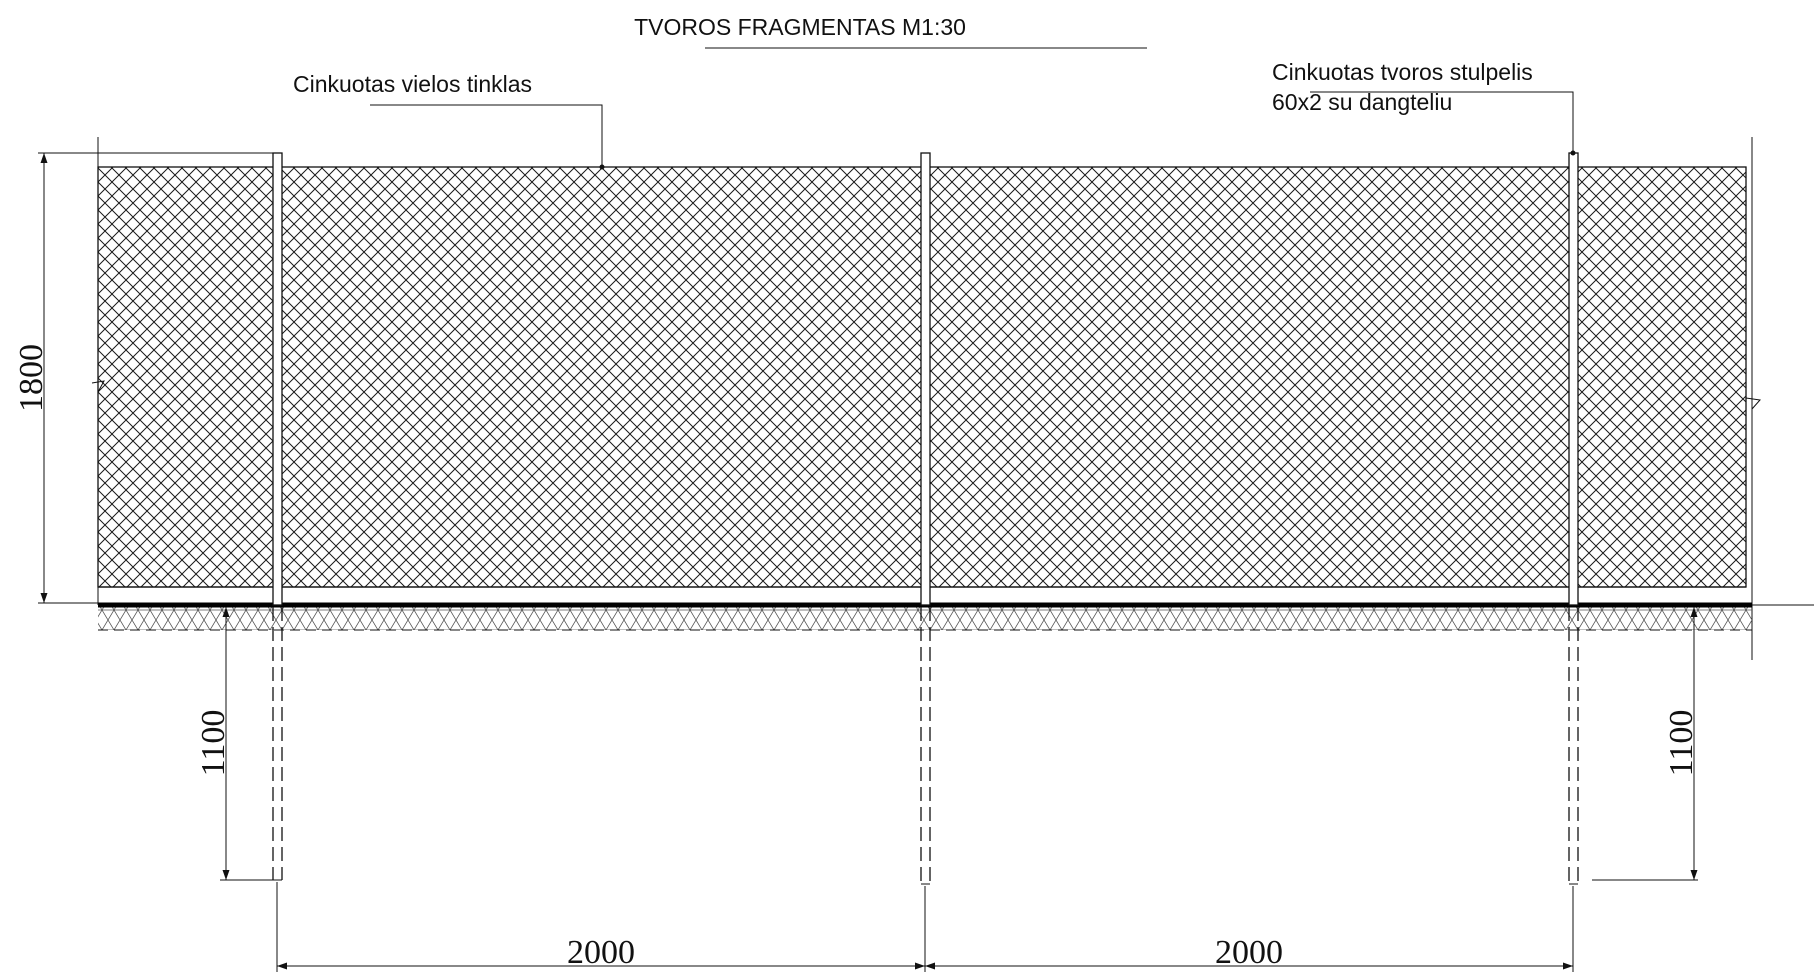 This screenshot has width=1814, height=973. What do you see at coordinates (925, 746) in the screenshot?
I see `buried-post-middle` at bounding box center [925, 746].